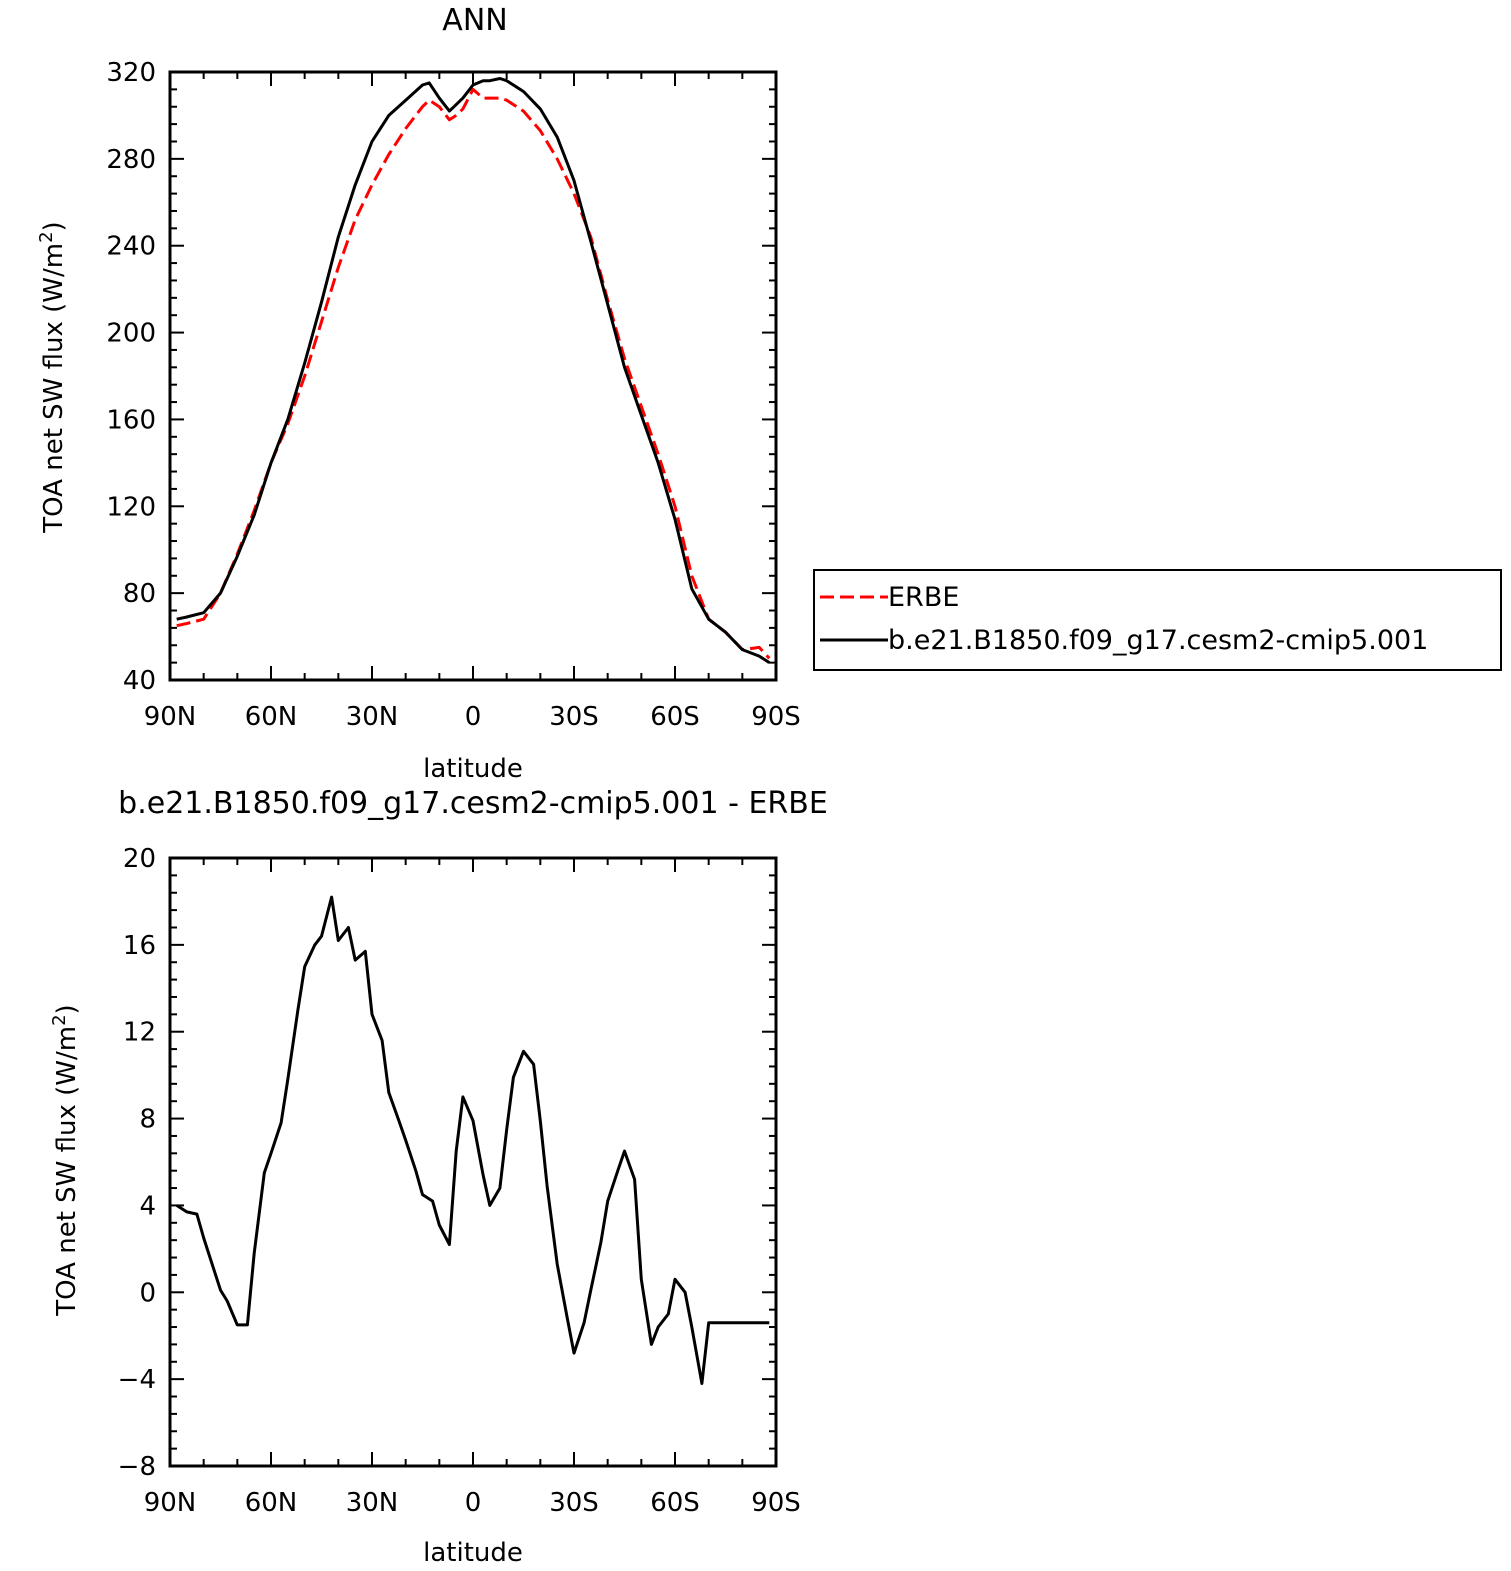  What do you see at coordinates (147, 1206) in the screenshot?
I see `y-tick-label: 4` at bounding box center [147, 1206].